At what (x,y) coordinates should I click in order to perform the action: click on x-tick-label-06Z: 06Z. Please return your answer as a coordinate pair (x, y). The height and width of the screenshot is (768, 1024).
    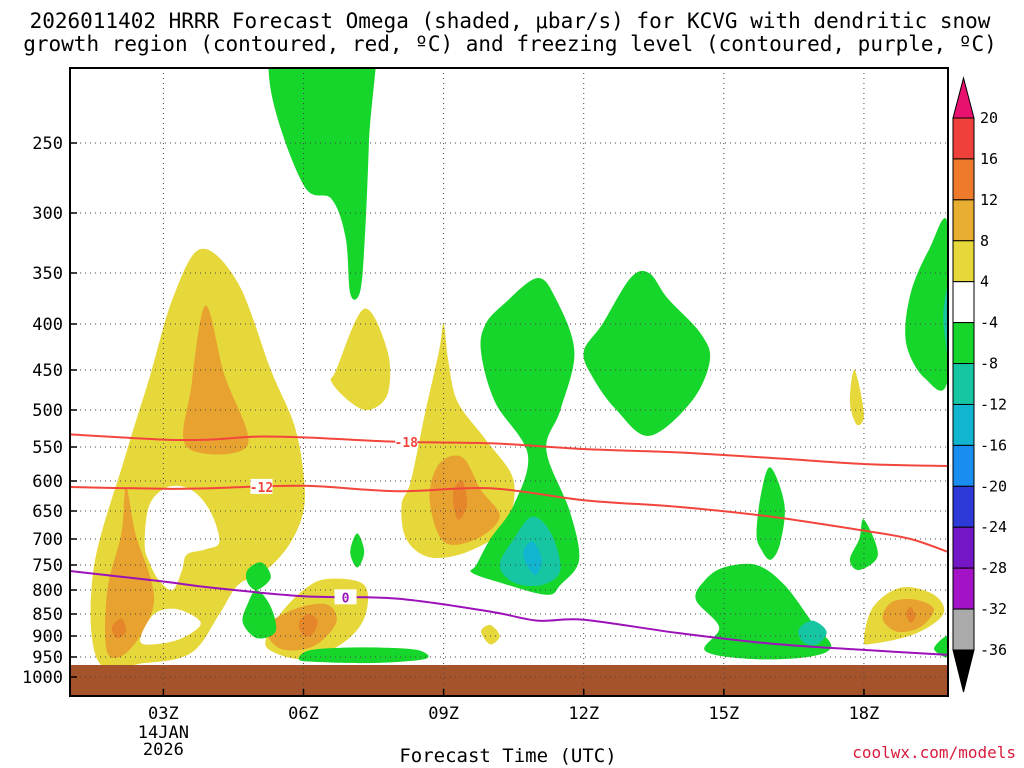
    Looking at the image, I should click on (303, 714).